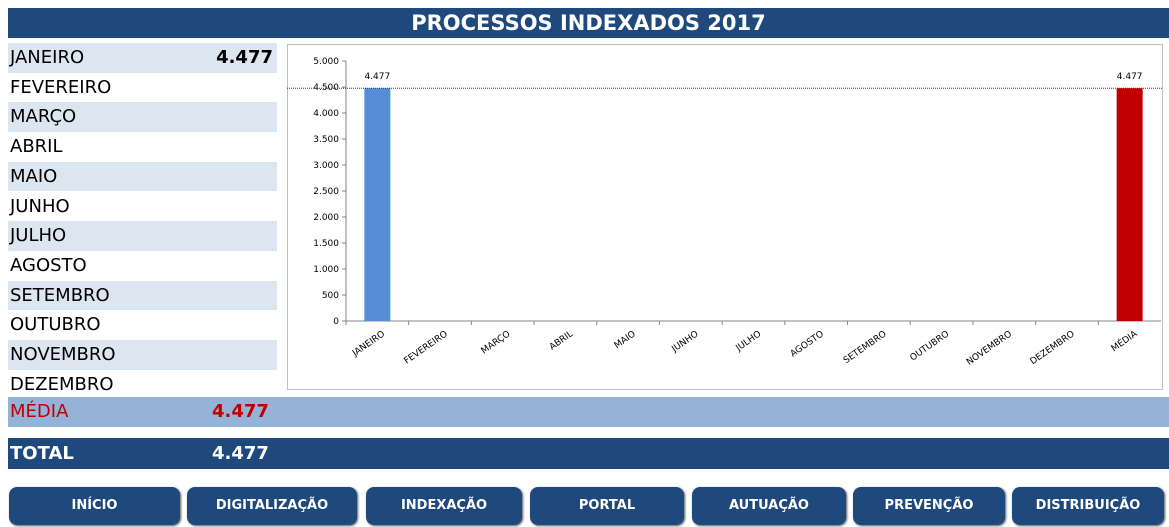  Describe the element at coordinates (326, 166) in the screenshot. I see `y-tick-label: 3.000` at that location.